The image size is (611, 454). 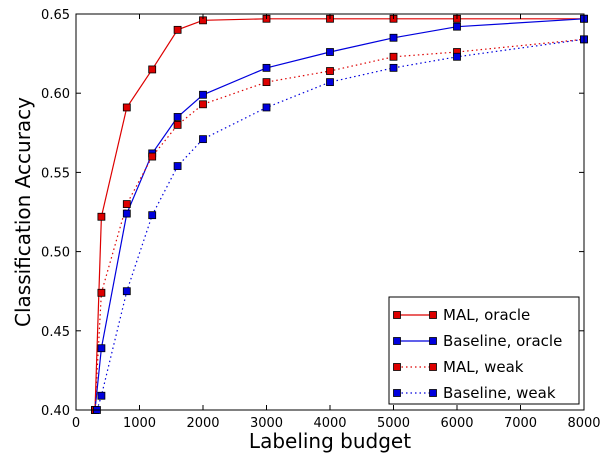 I want to click on x-axis-title: Labeling budget, so click(x=330, y=441).